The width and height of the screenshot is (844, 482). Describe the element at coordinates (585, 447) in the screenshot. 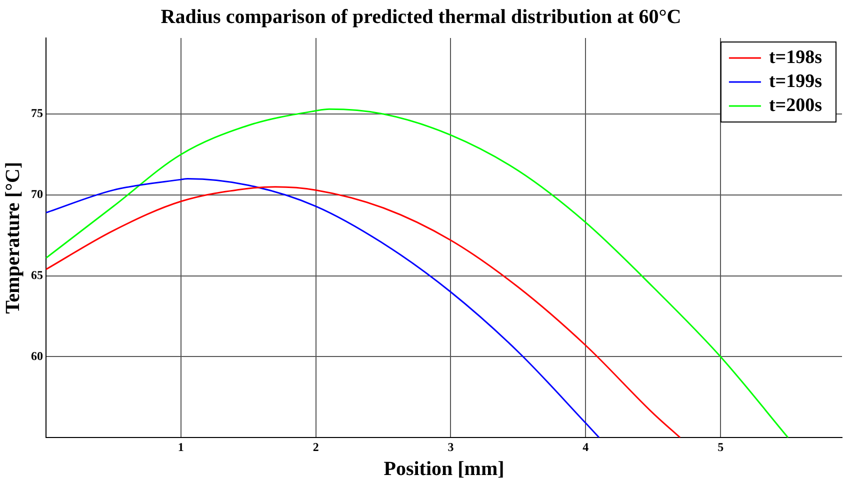

I see `x-tick-label: 4` at that location.